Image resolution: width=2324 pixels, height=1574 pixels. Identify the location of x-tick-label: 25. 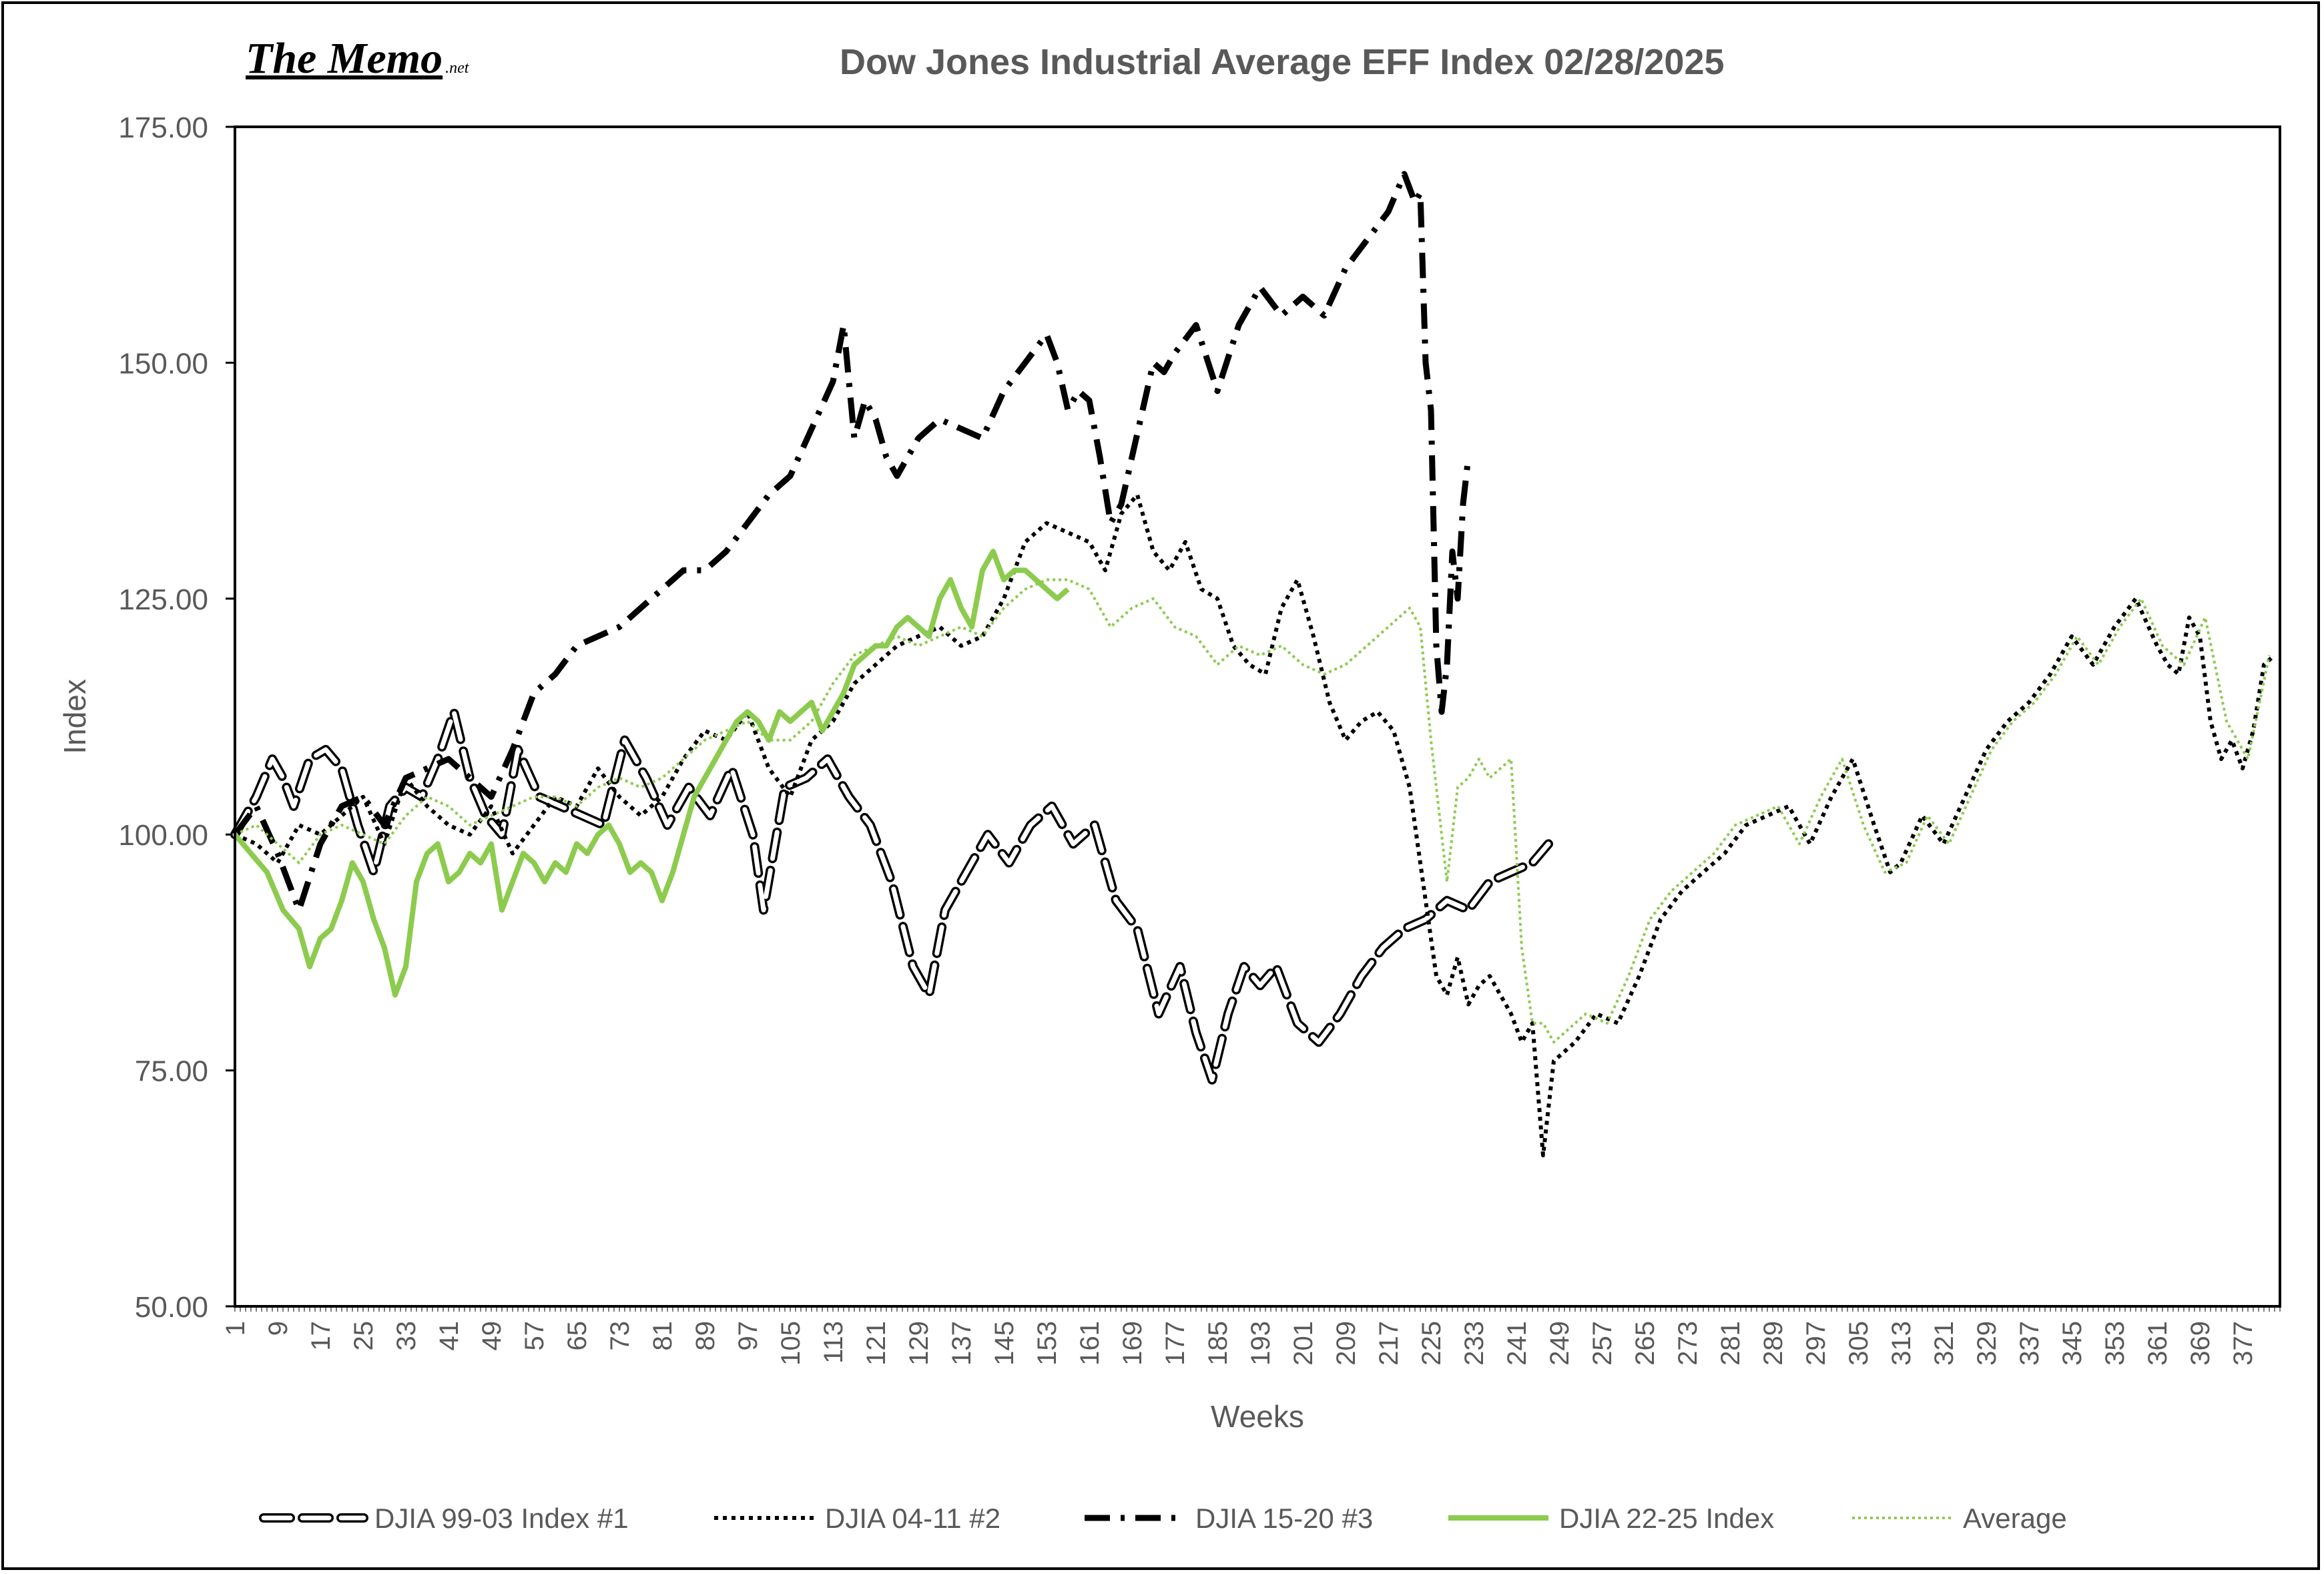
(363, 1336).